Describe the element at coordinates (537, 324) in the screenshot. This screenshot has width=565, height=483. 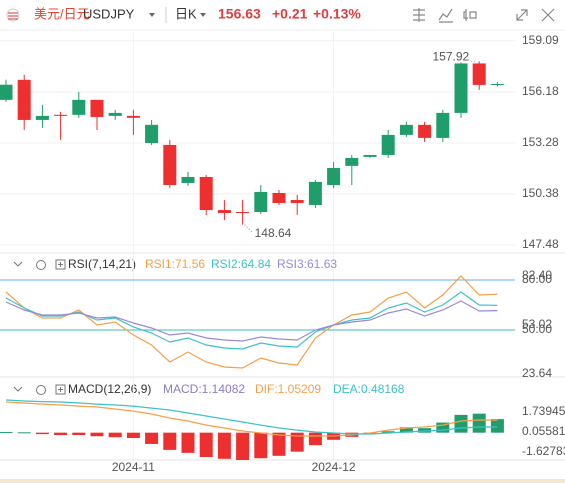
I see `y-tick-label: 53.02` at that location.